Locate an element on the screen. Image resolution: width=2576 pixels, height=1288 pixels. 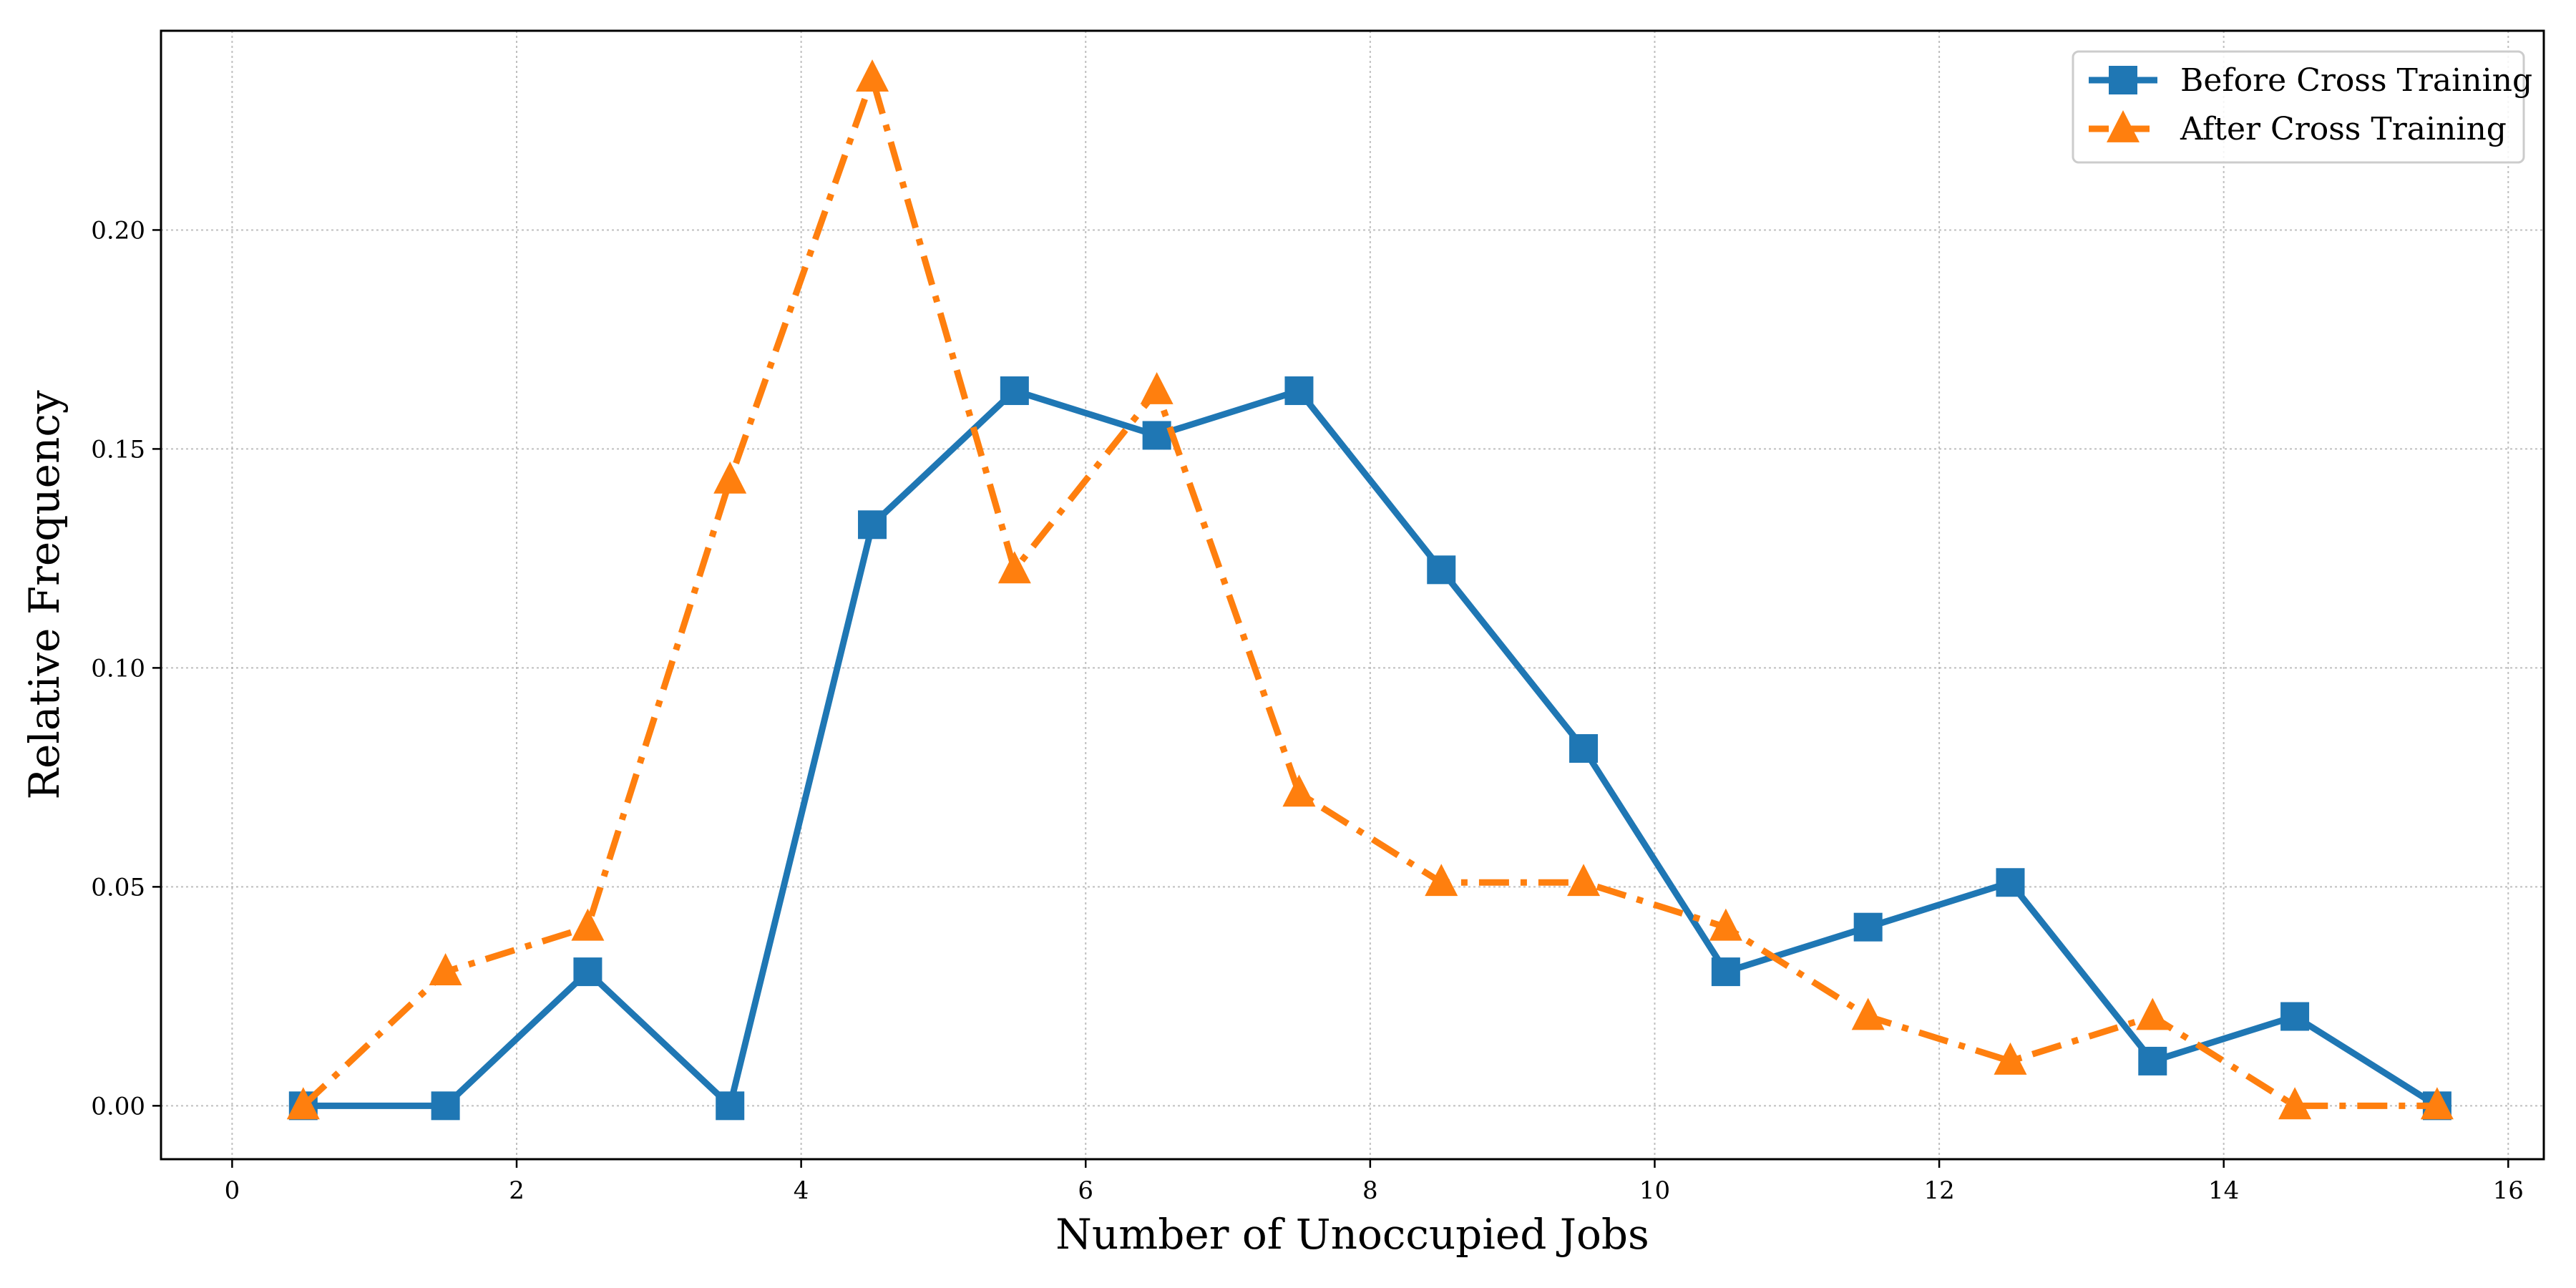
legend-box is located at coordinates (2298, 107).